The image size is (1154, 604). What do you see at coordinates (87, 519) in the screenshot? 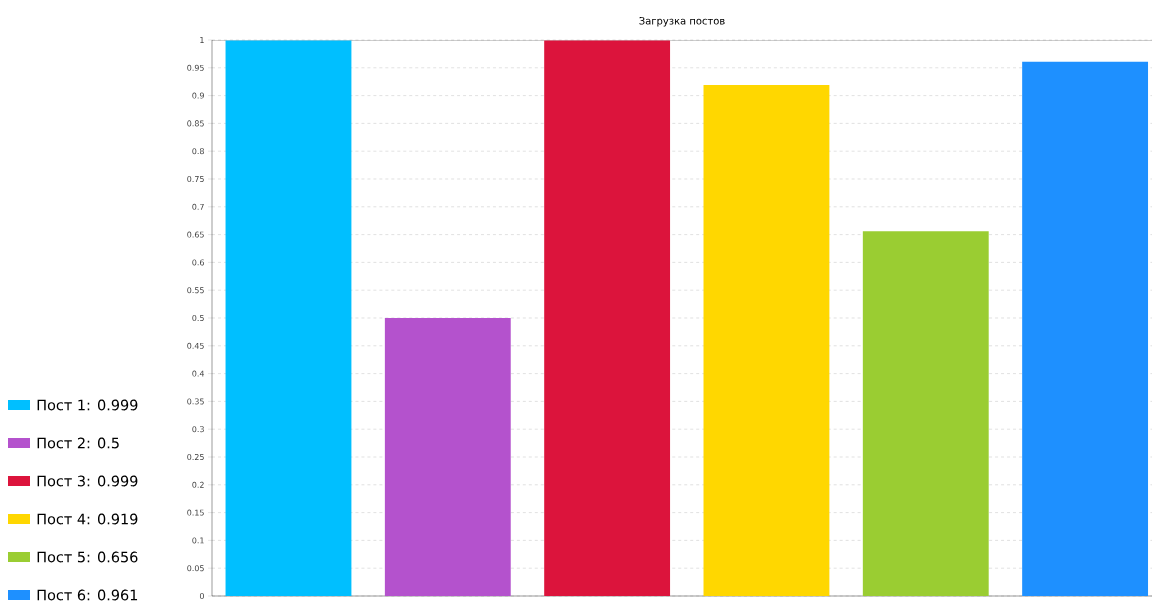
I see `legend-label: Пост 4: 0.919` at bounding box center [87, 519].